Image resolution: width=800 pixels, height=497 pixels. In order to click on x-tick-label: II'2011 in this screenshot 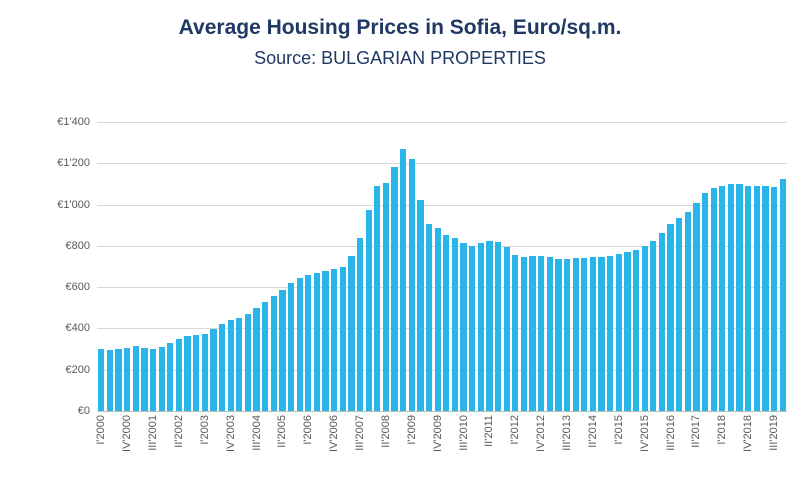, I will do `click(489, 431)`.